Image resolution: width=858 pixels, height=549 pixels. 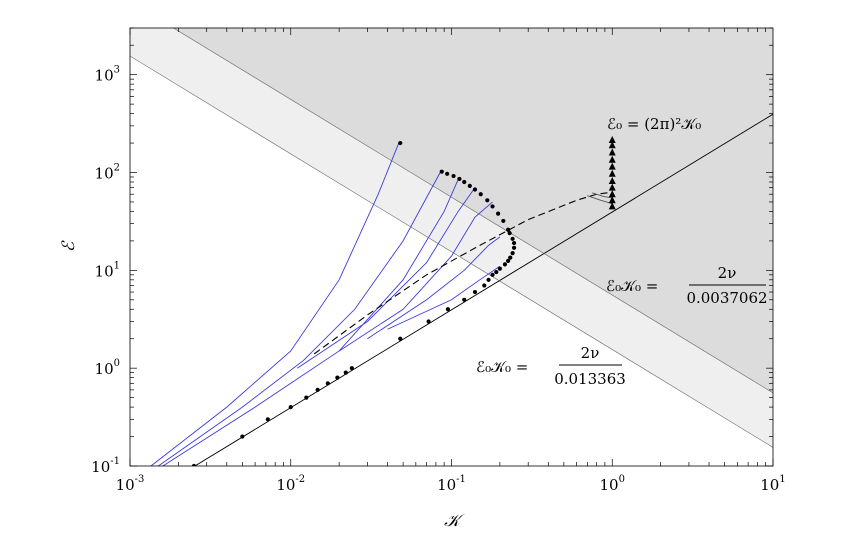 I want to click on y-axis-label: ℰ, so click(x=69, y=246).